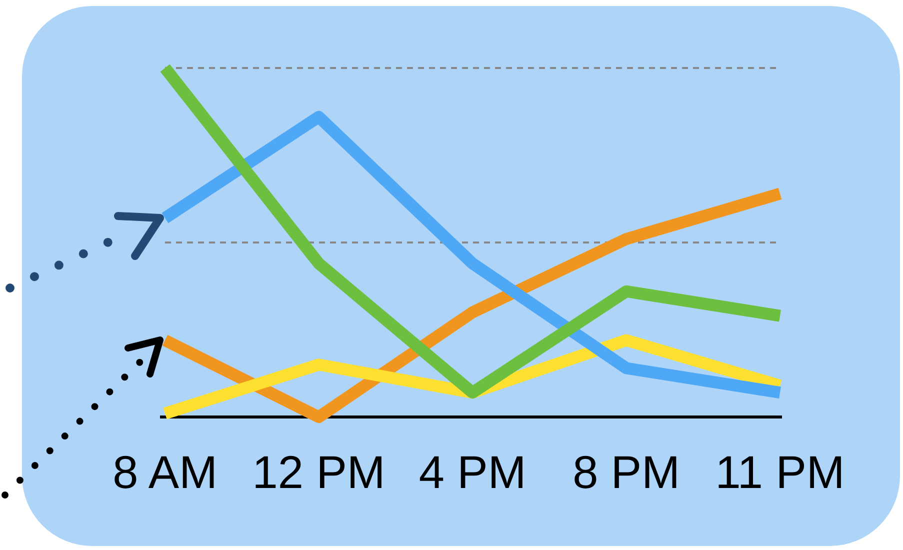 The width and height of the screenshot is (903, 550). I want to click on x-tick-label: 8 PM, so click(626, 472).